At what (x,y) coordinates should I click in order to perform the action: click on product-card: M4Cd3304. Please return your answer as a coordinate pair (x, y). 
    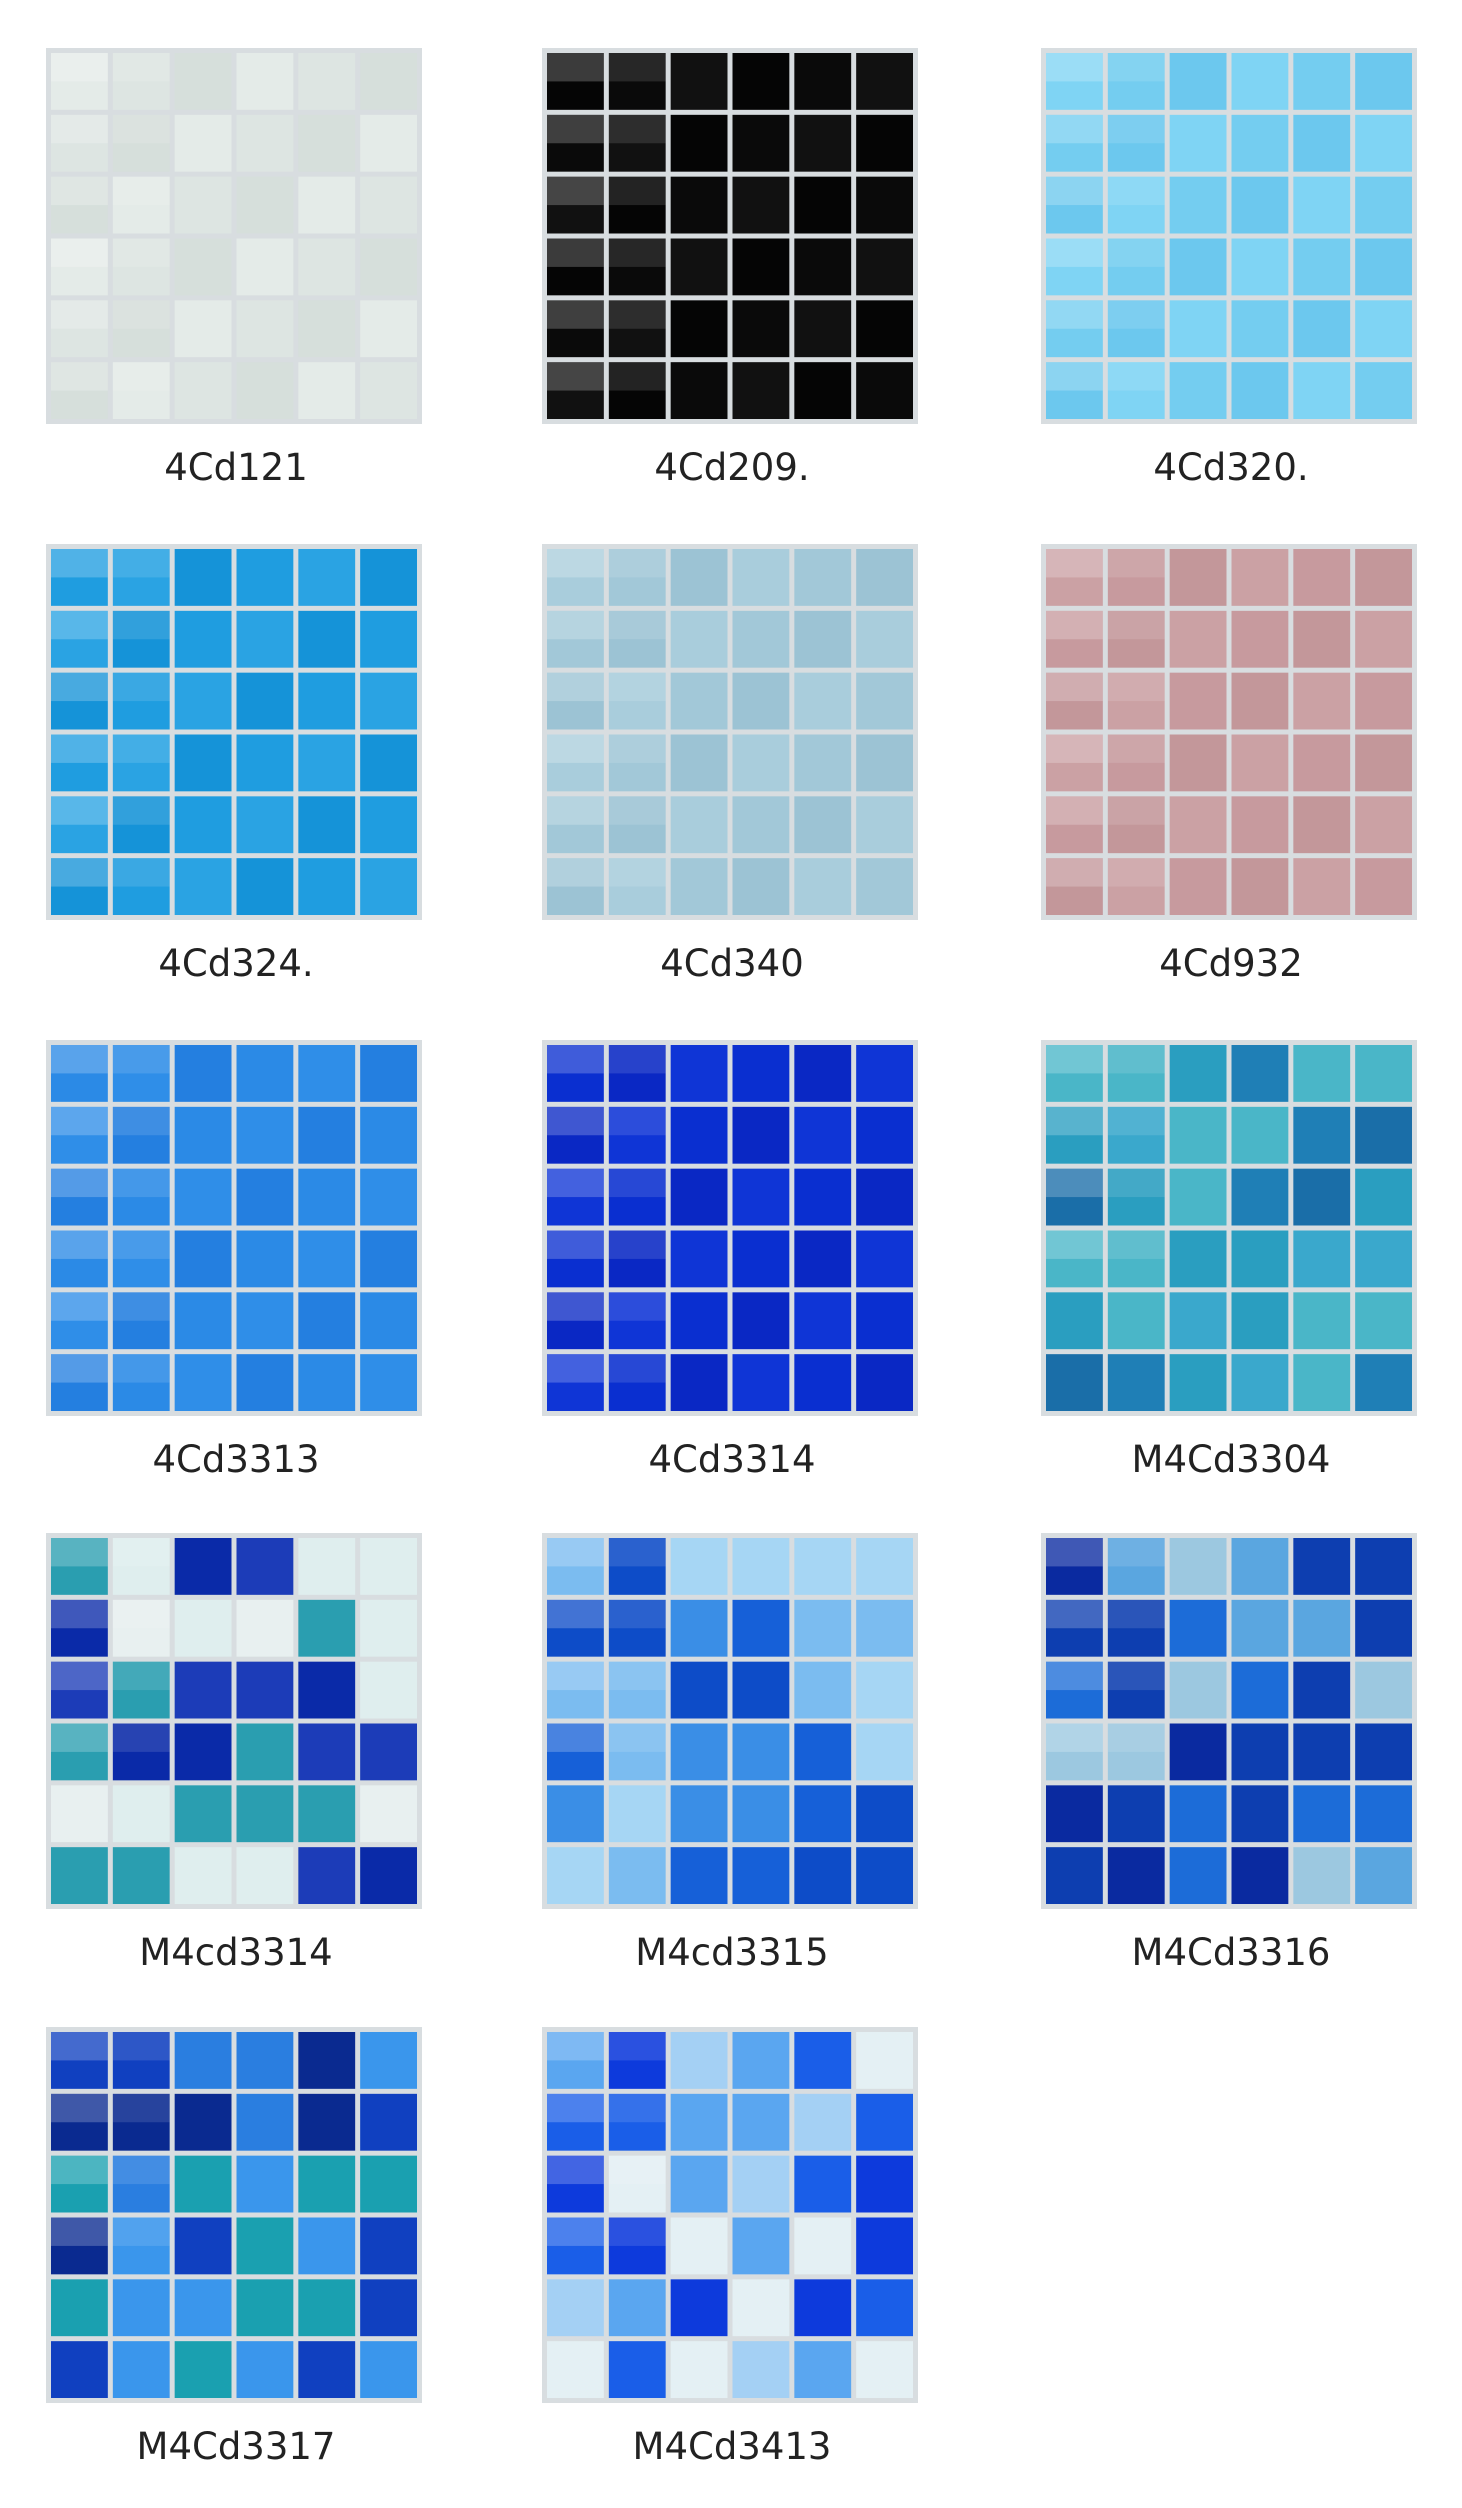
    Looking at the image, I should click on (1231, 1260).